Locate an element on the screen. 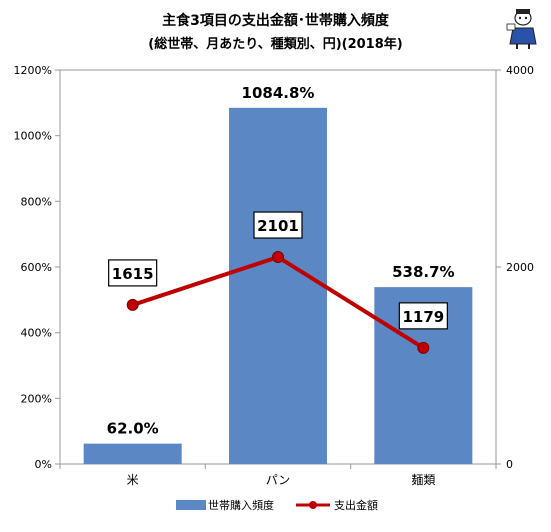  y-right-tick-label: 4000 is located at coordinates (520, 70).